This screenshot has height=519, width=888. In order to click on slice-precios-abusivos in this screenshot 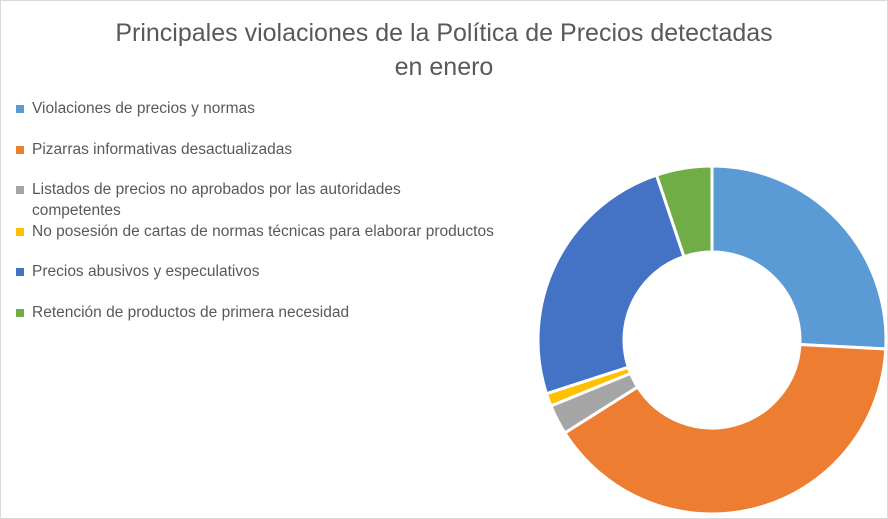, I will do `click(611, 284)`.